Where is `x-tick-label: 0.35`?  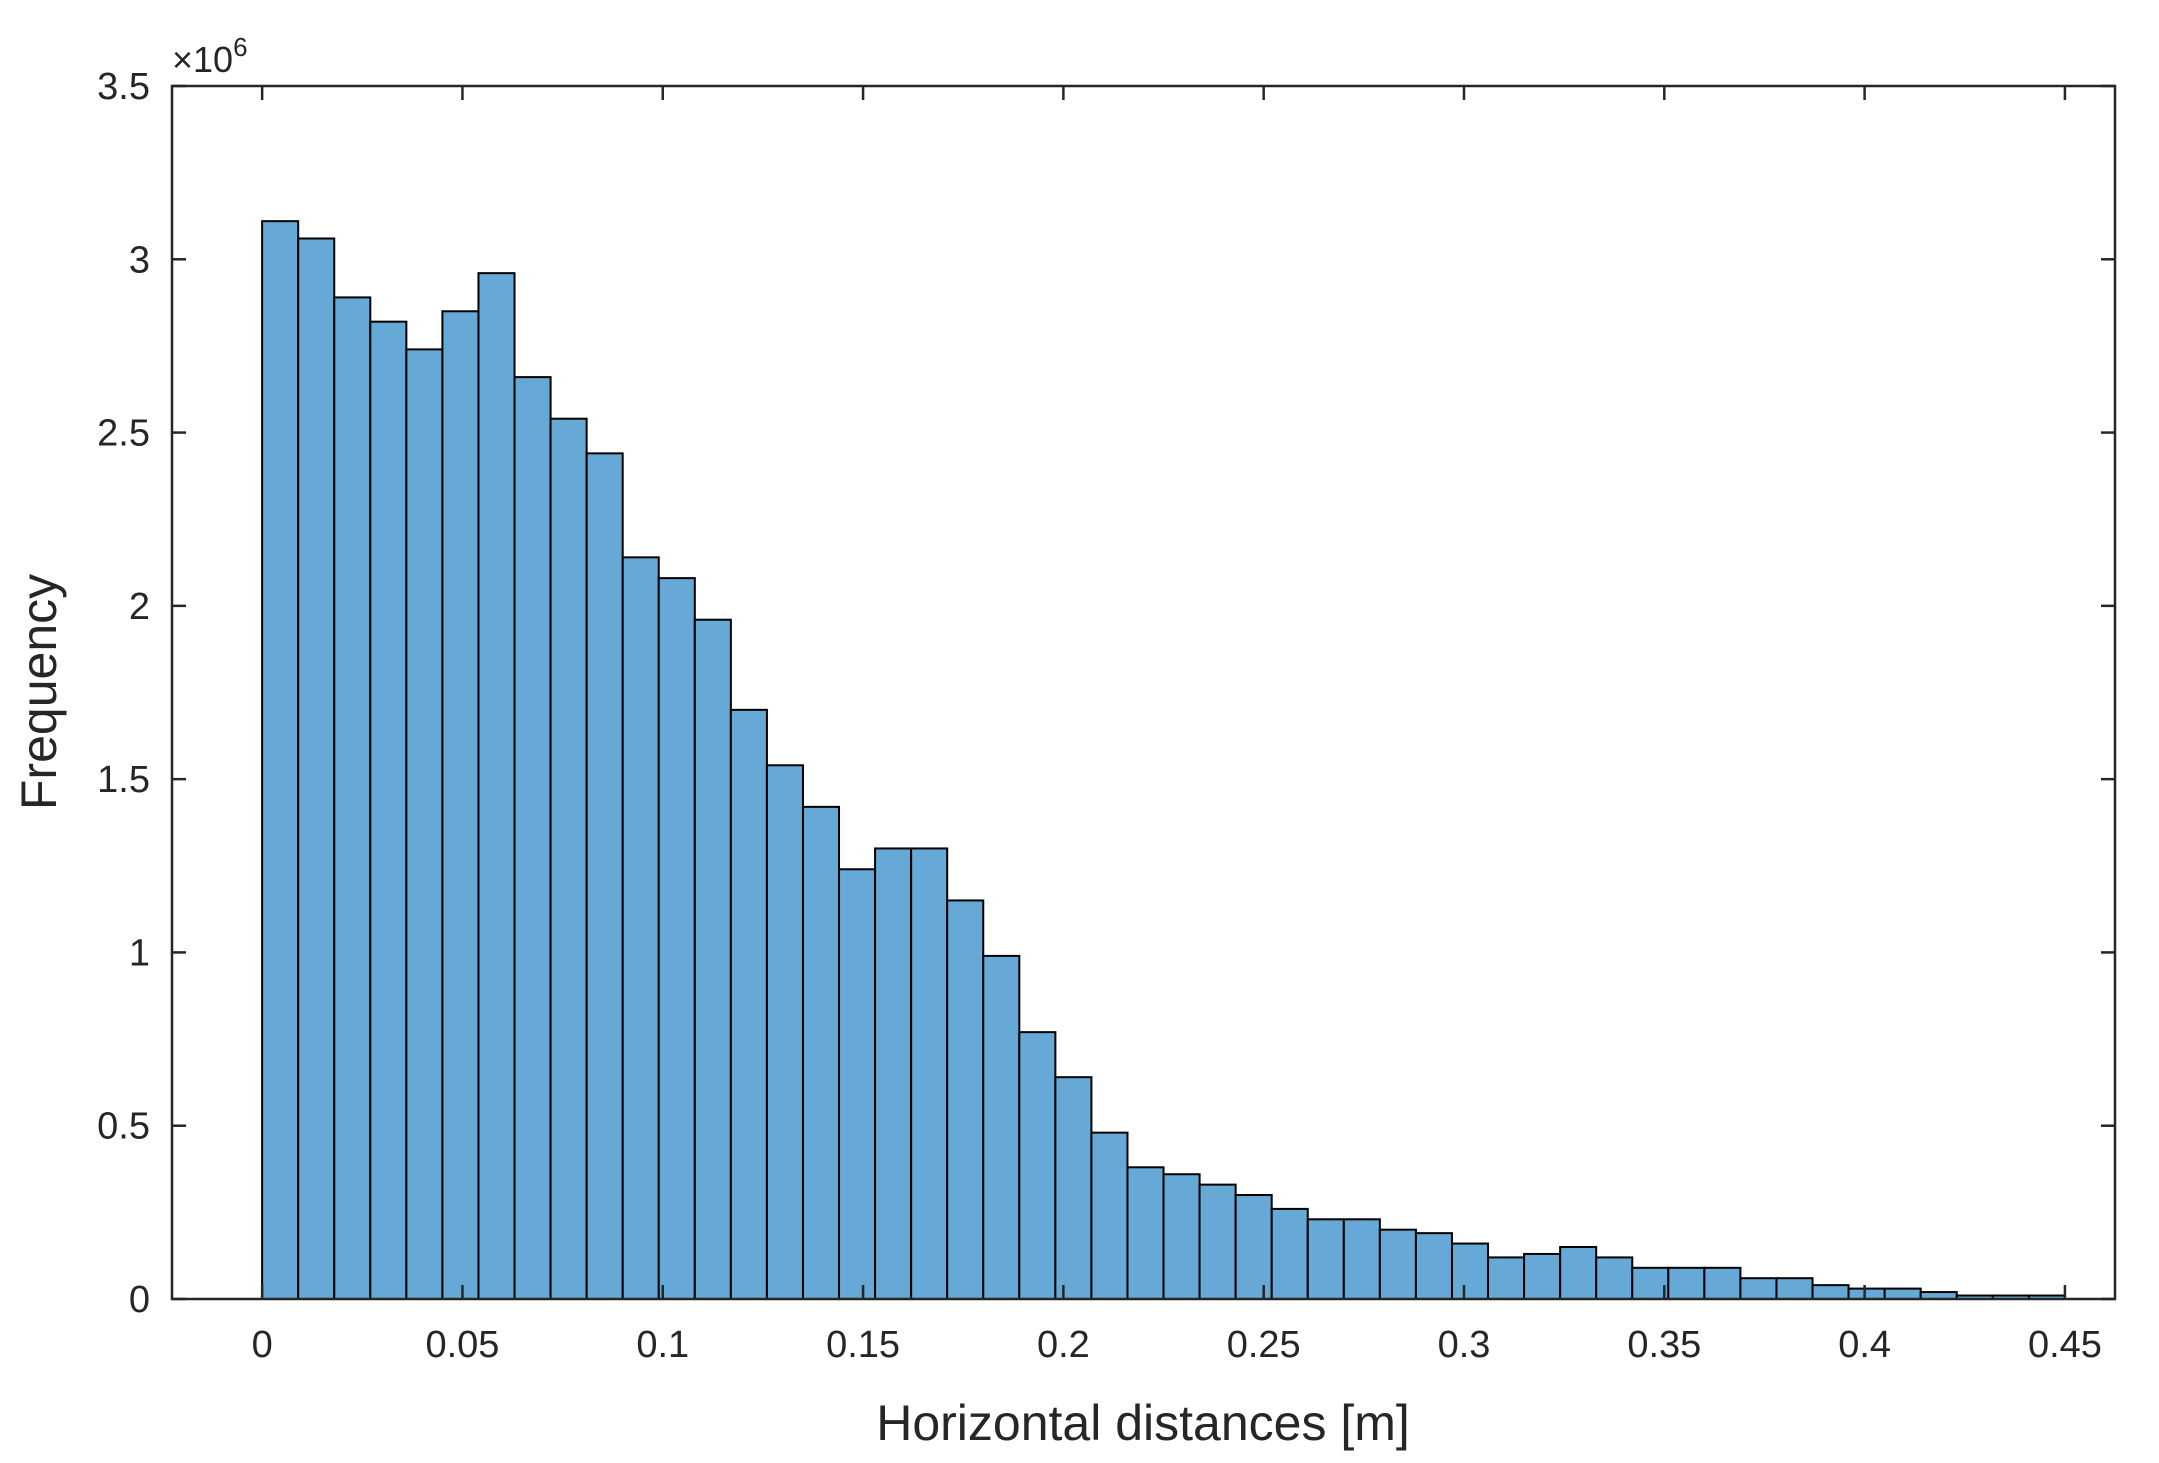 x-tick-label: 0.35 is located at coordinates (1664, 1345).